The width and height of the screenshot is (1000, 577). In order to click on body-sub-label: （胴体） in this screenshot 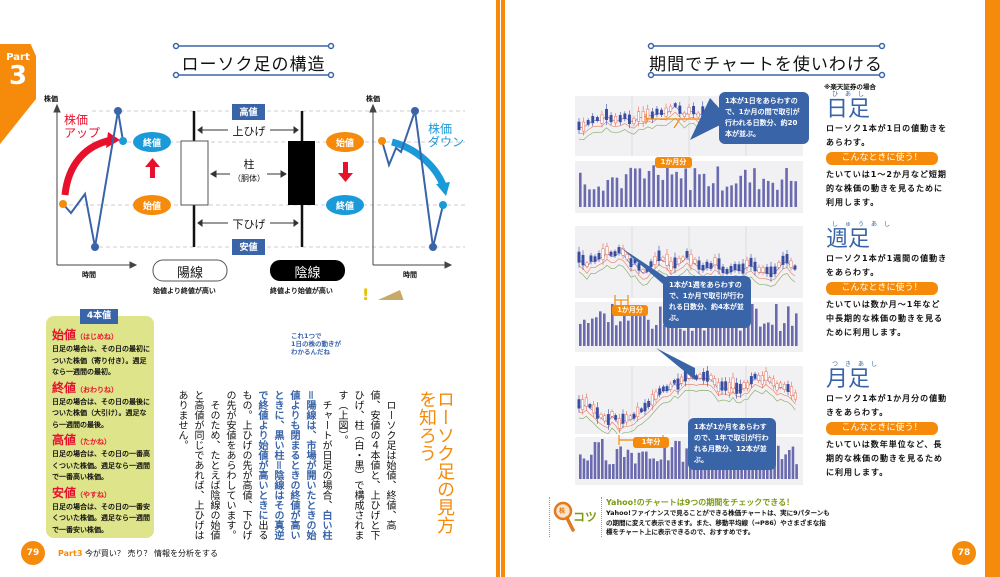, I will do `click(249, 178)`.